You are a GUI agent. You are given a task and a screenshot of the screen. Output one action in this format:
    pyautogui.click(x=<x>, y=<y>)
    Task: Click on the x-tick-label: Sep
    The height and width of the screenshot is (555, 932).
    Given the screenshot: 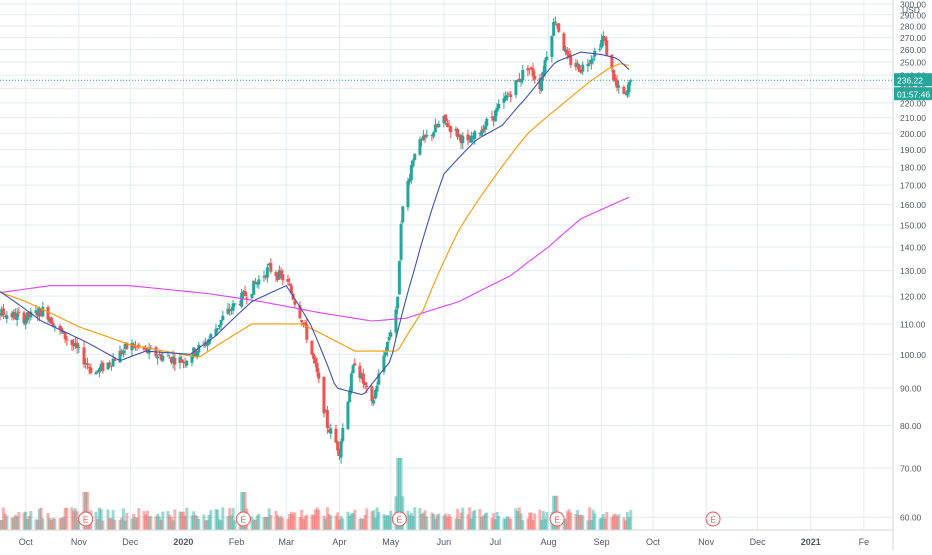 What is the action you would take?
    pyautogui.click(x=602, y=542)
    